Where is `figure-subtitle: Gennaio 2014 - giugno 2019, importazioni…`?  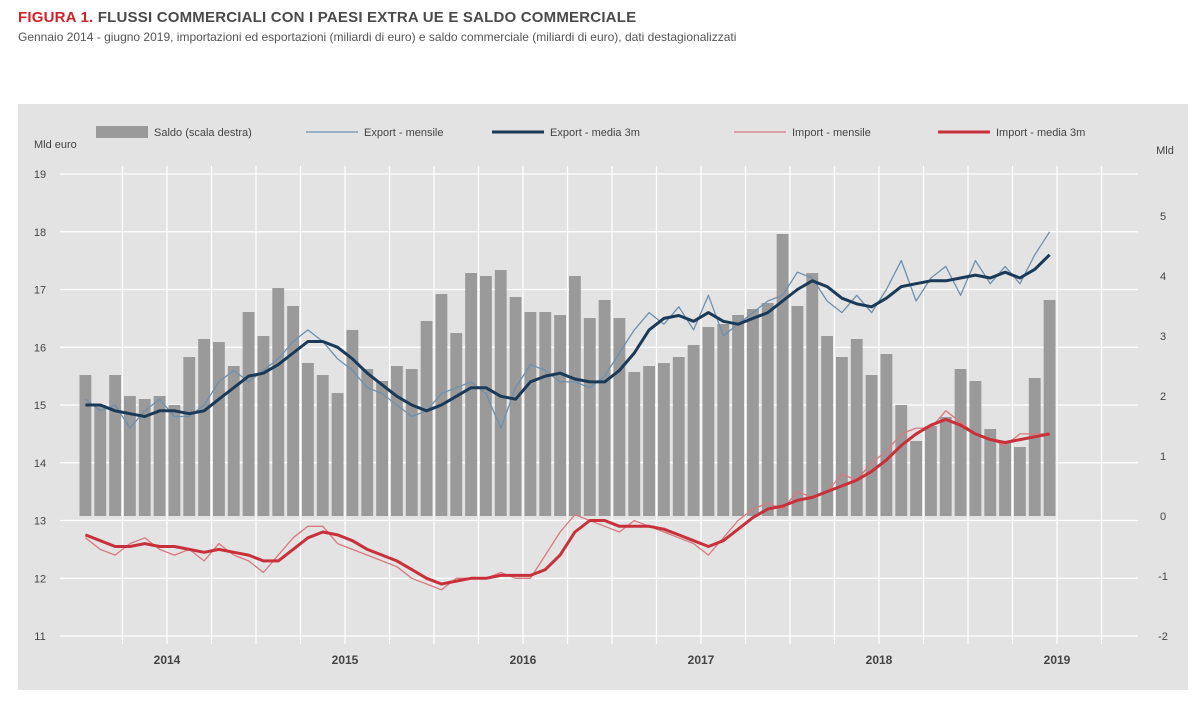 figure-subtitle: Gennaio 2014 - giugno 2019, importazioni… is located at coordinates (377, 37).